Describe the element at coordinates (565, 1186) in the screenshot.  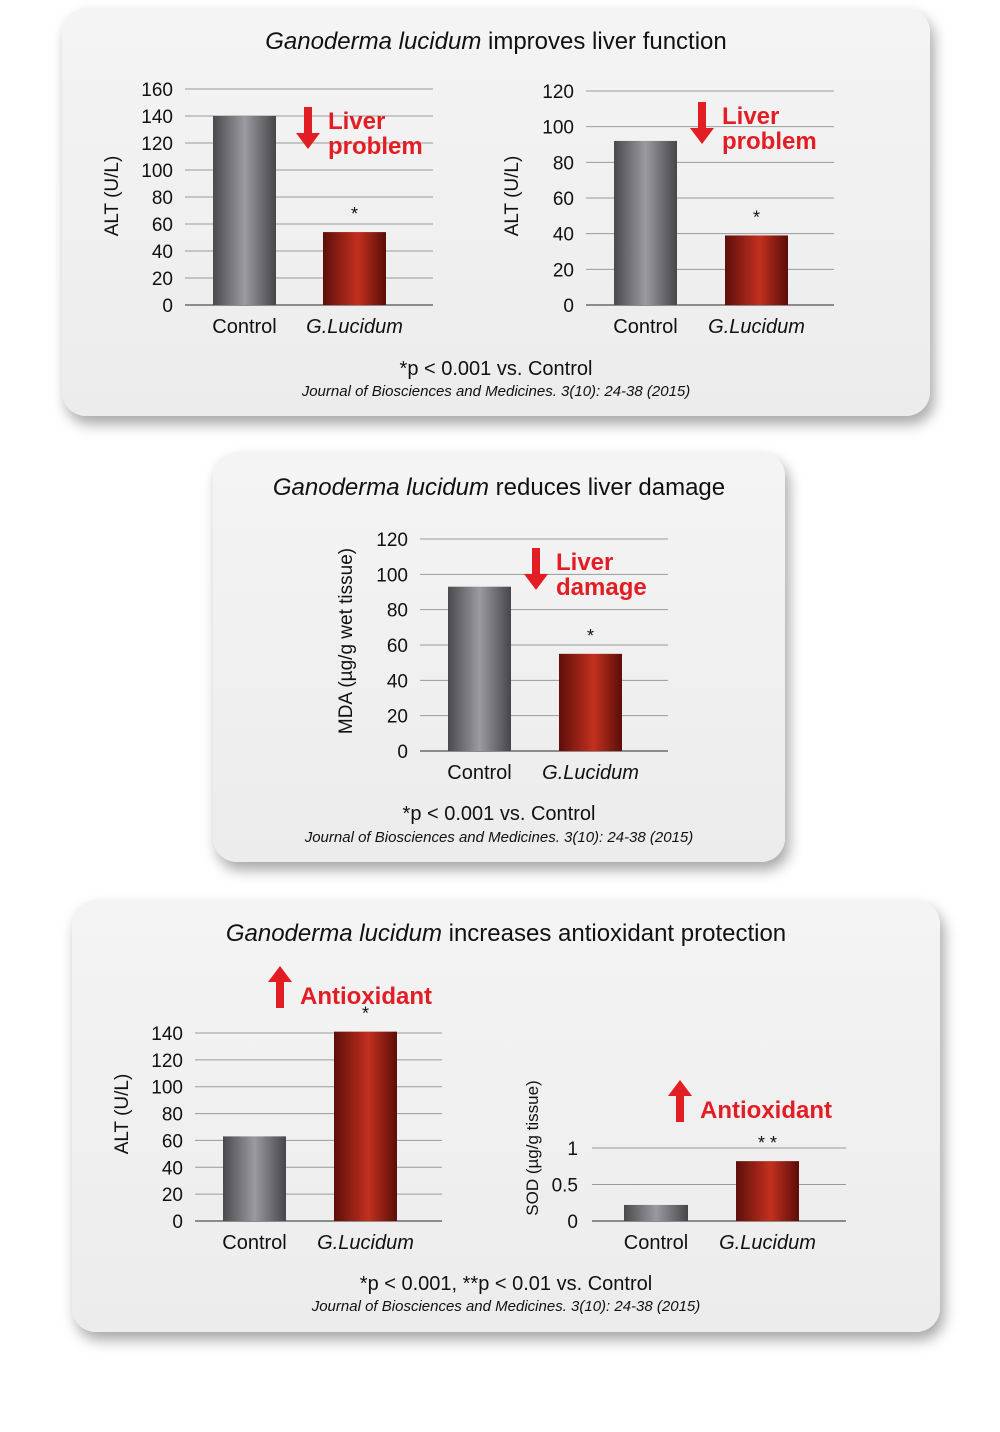
I see `y-tick-label: 0.5` at that location.